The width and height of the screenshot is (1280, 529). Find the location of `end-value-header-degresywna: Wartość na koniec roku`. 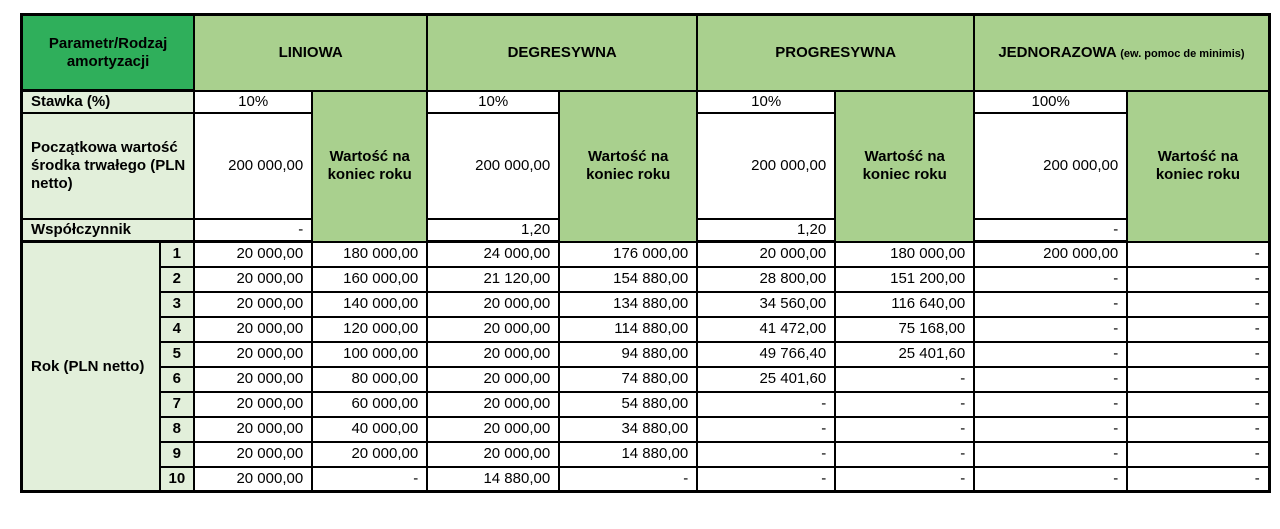

end-value-header-degresywna: Wartość na koniec roku is located at coordinates (628, 166).